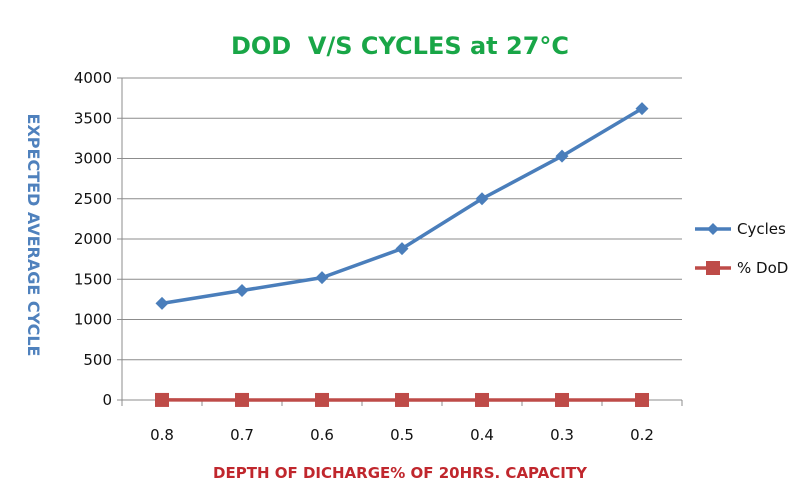 The height and width of the screenshot is (504, 800). I want to click on y-tick-label: 1000, so click(93, 320).